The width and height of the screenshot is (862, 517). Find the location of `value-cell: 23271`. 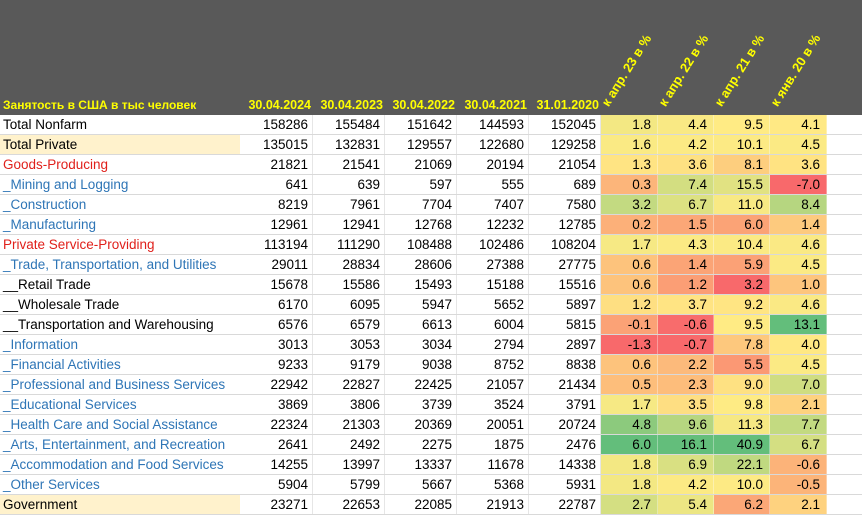

value-cell: 23271 is located at coordinates (278, 504).